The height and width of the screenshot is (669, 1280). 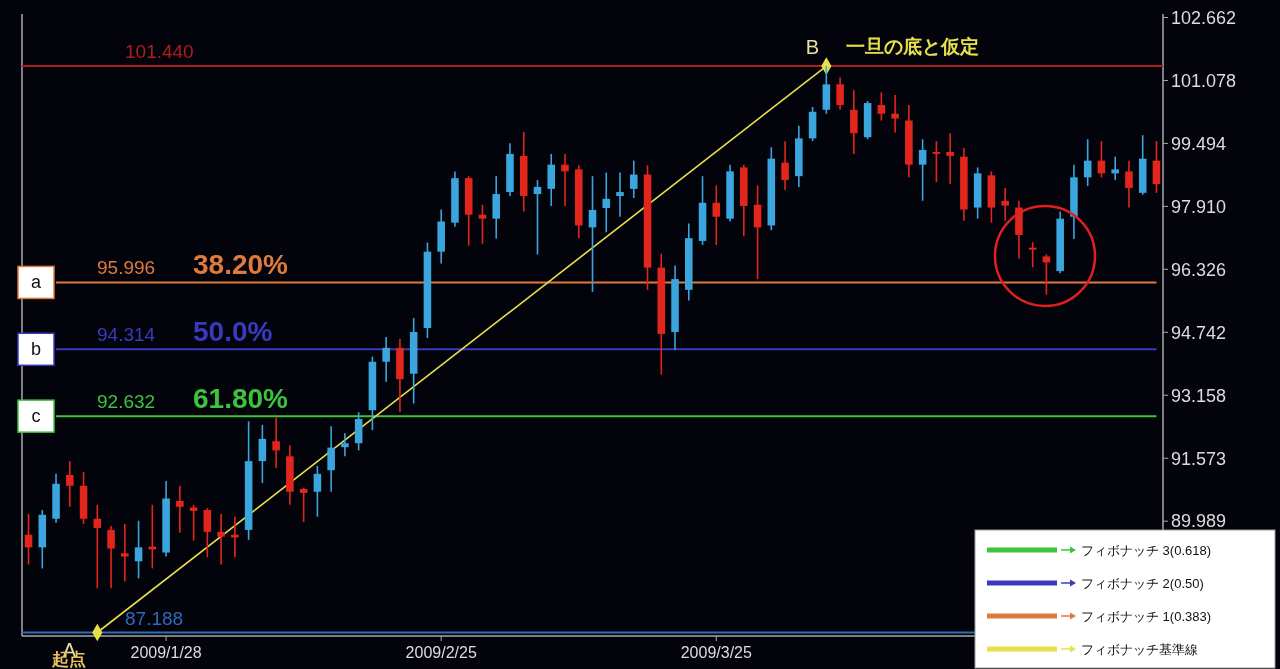 What do you see at coordinates (1199, 206) in the screenshot?
I see `y-tick-label: 97.910` at bounding box center [1199, 206].